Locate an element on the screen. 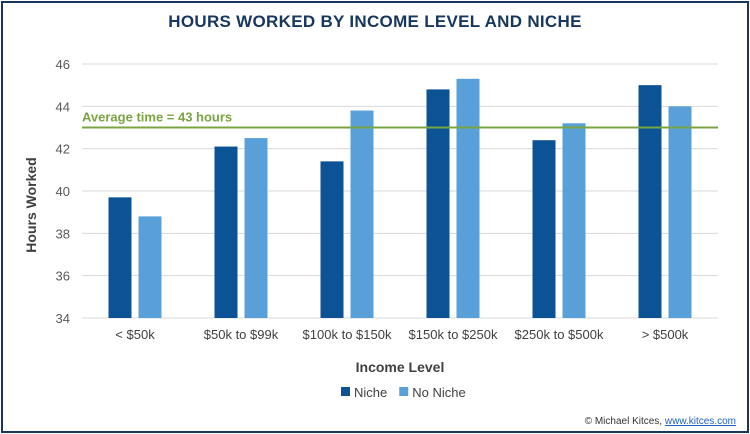  footer-credit: © Michael Kitces, www.kitces.com is located at coordinates (660, 421).